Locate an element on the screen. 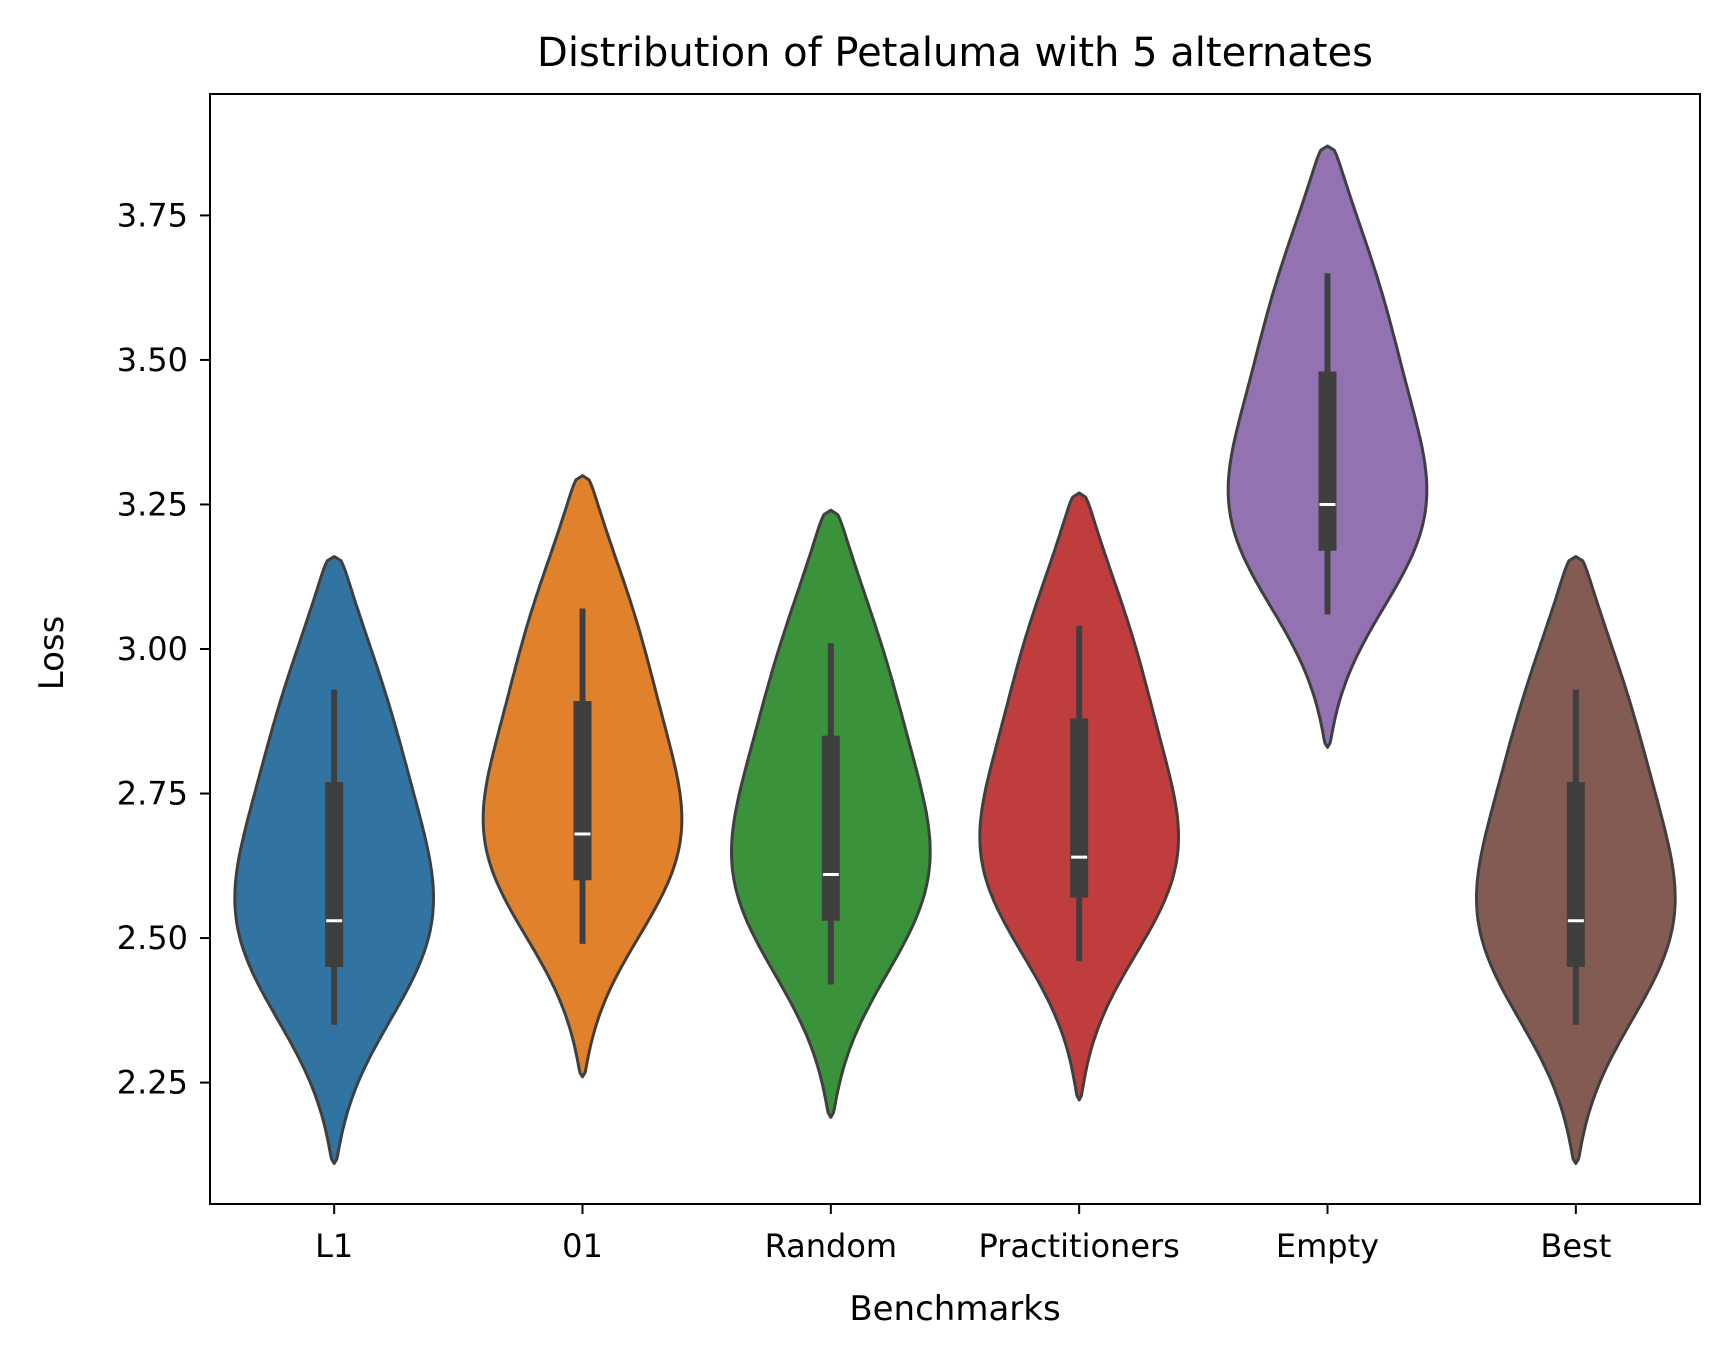  y-axis: 2.25 2.50 2.75 3.00 3.25 3.50 3.75 is located at coordinates (163, 649).